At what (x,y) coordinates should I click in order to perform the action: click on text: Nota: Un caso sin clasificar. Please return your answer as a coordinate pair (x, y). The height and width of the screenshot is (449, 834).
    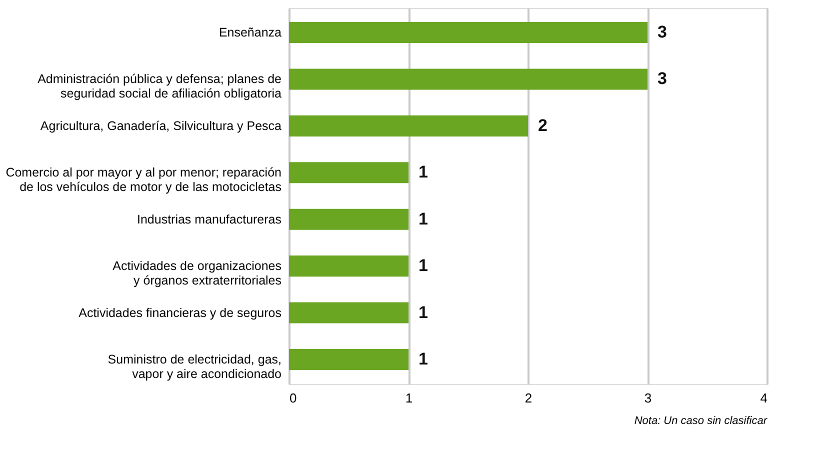
    Looking at the image, I should click on (701, 421).